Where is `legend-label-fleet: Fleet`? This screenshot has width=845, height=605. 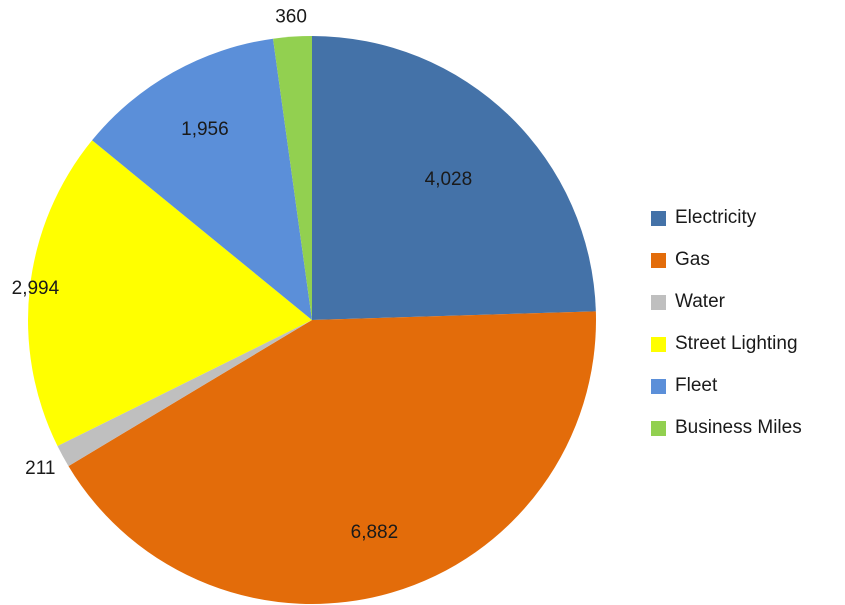
legend-label-fleet: Fleet is located at coordinates (696, 385).